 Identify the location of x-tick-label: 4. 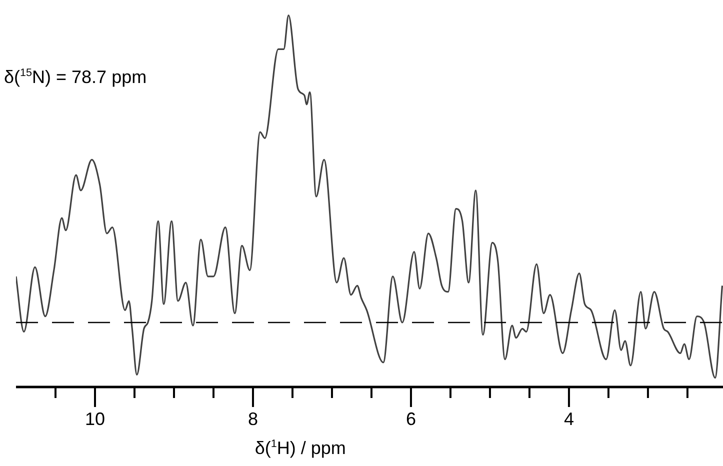
(569, 418).